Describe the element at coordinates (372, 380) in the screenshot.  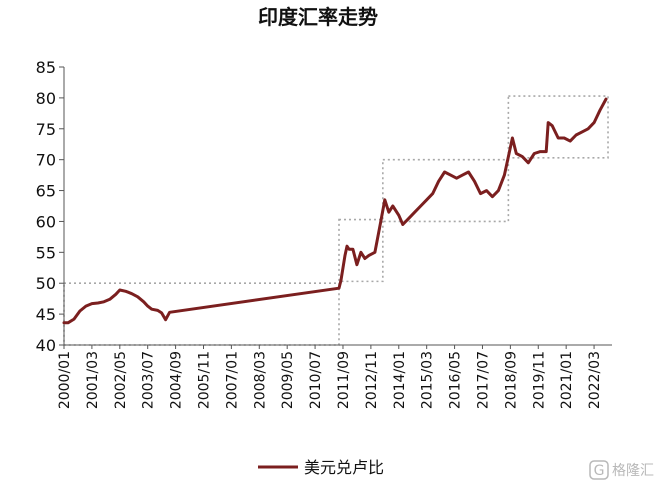
I see `x-tick-label: 2012/11` at that location.